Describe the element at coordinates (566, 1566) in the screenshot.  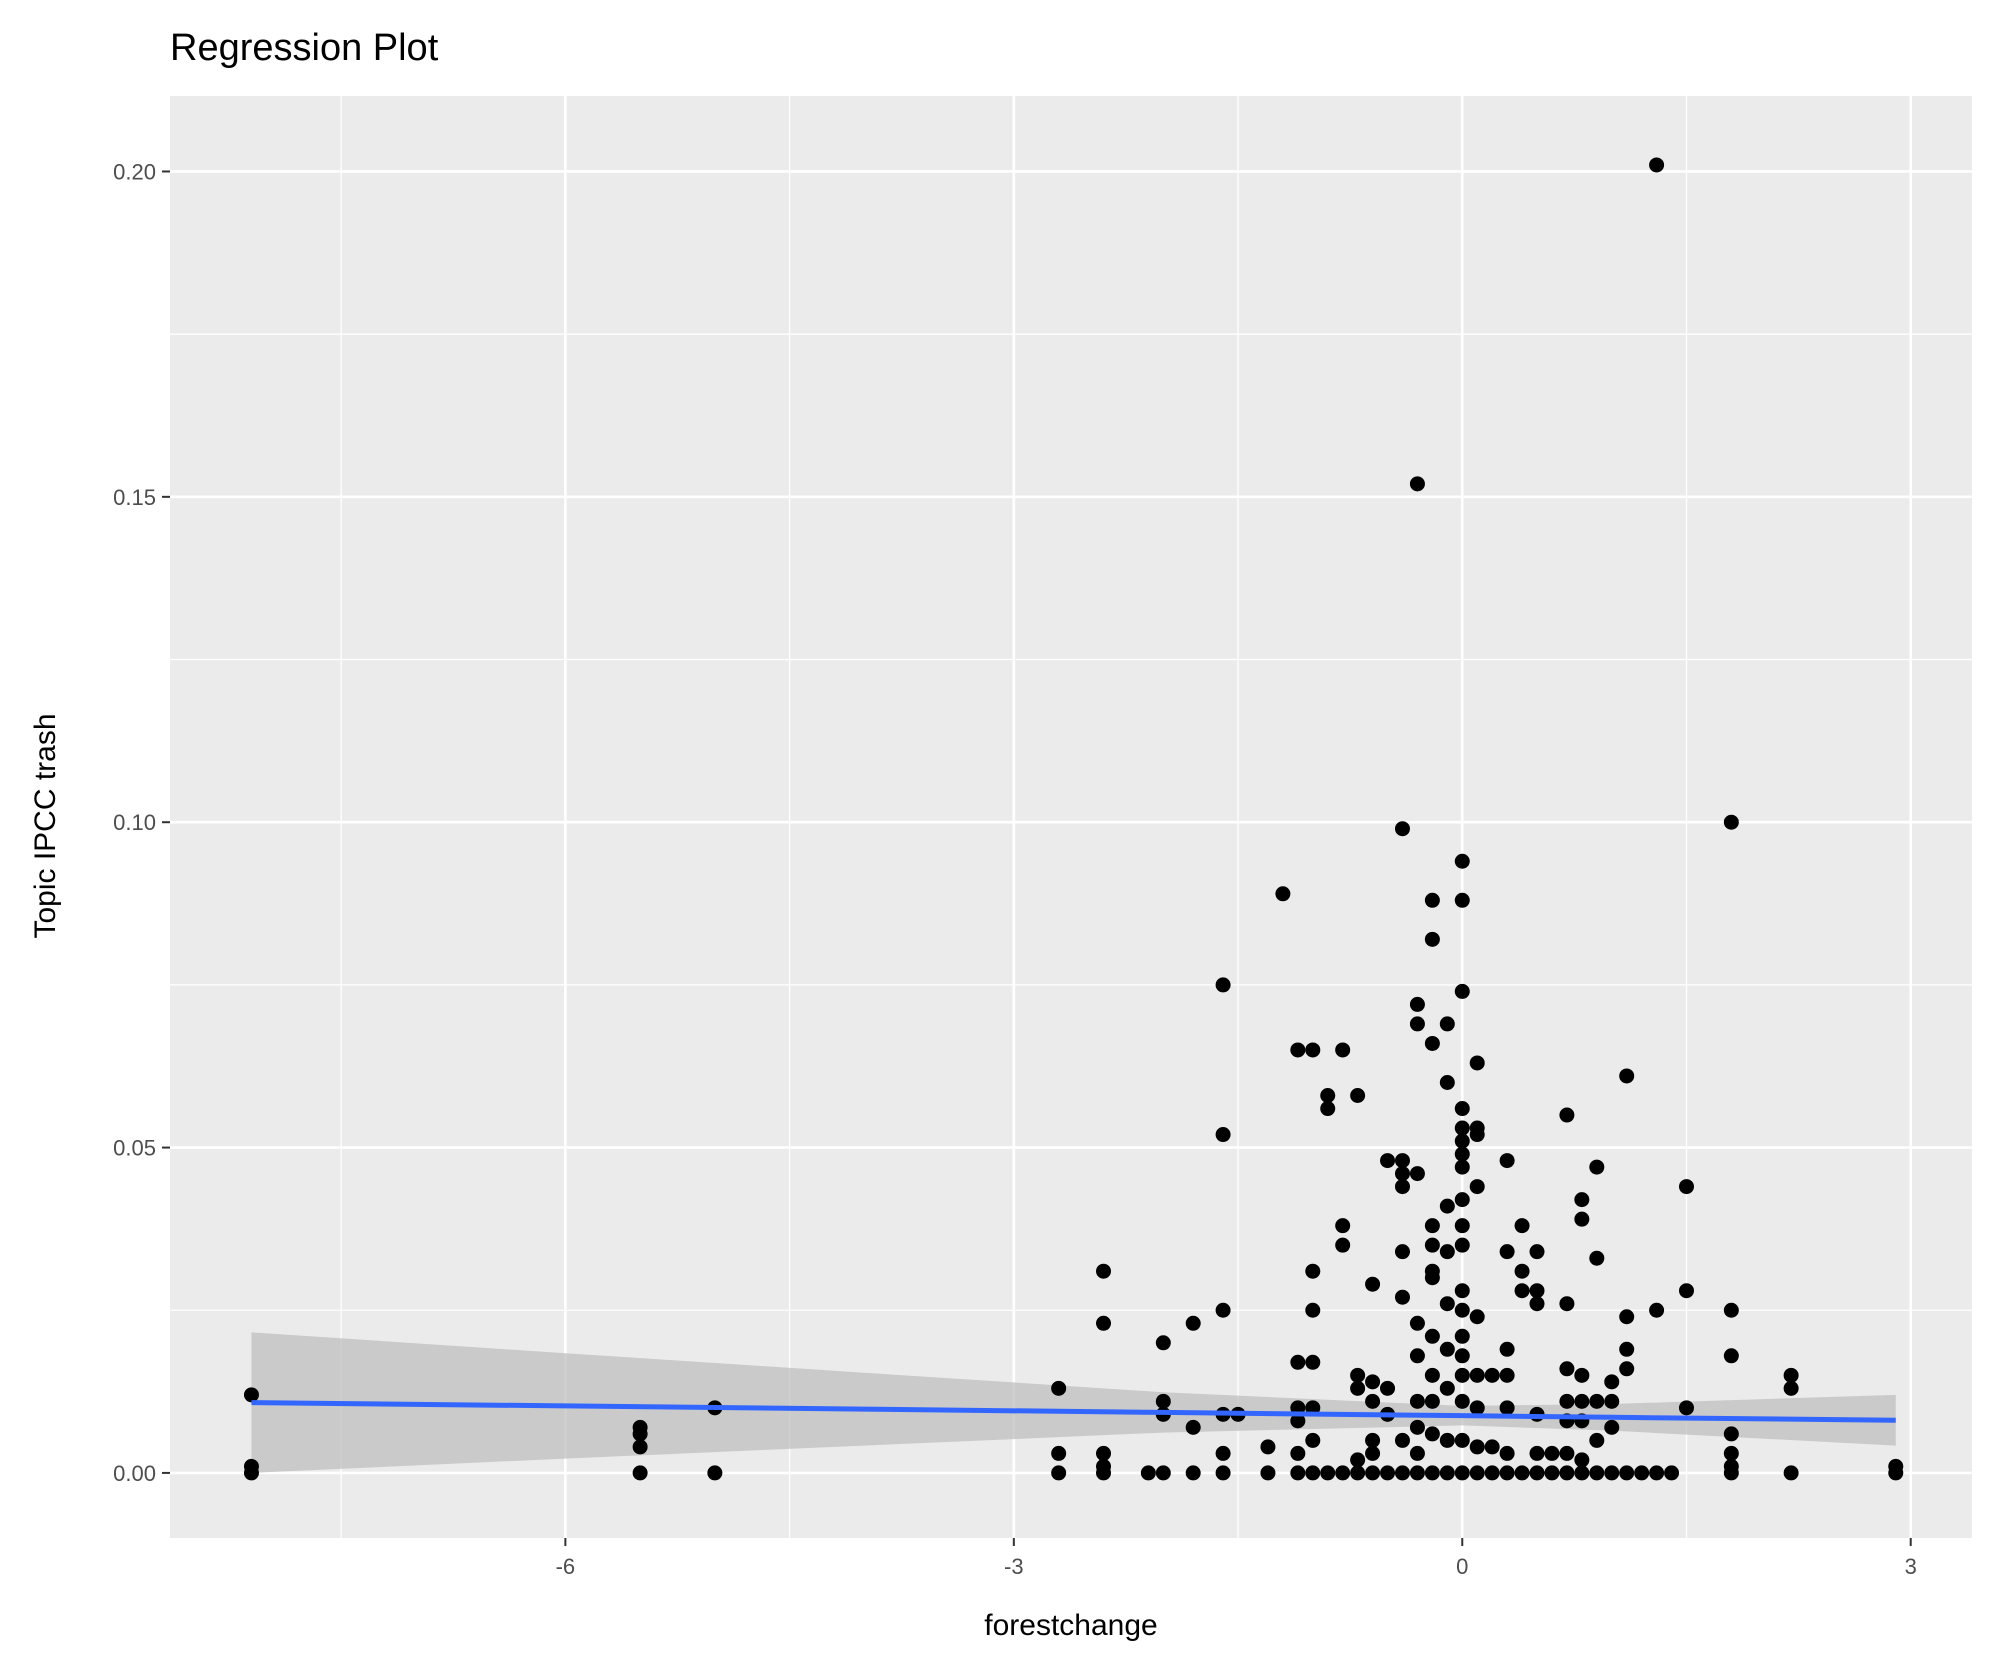
I see `x-tick-label: -6` at that location.